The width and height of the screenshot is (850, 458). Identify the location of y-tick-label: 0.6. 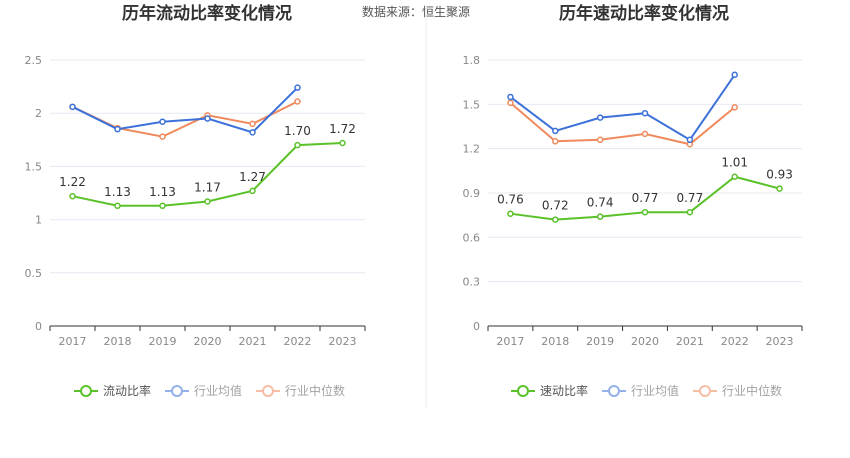
(472, 237).